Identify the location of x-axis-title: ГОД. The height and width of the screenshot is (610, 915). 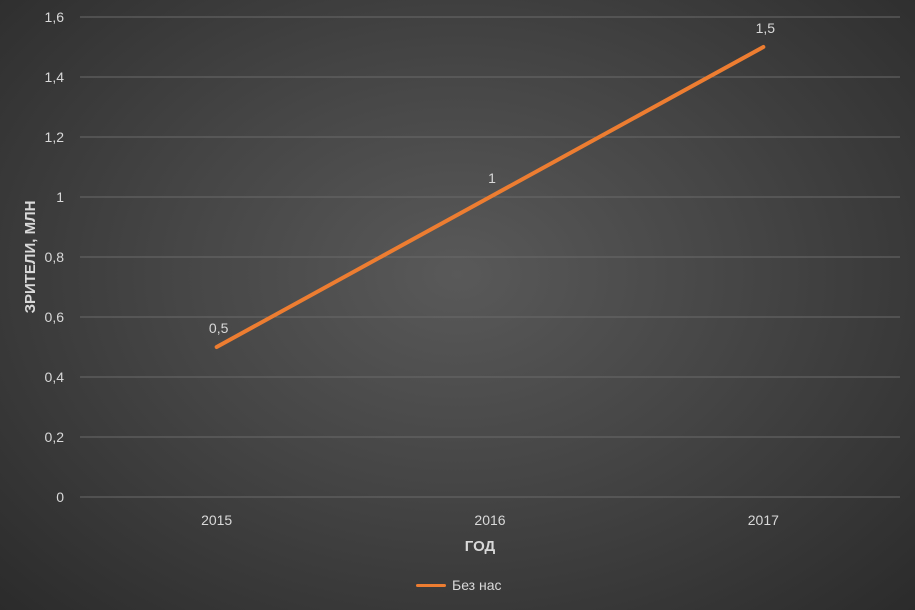
(480, 546).